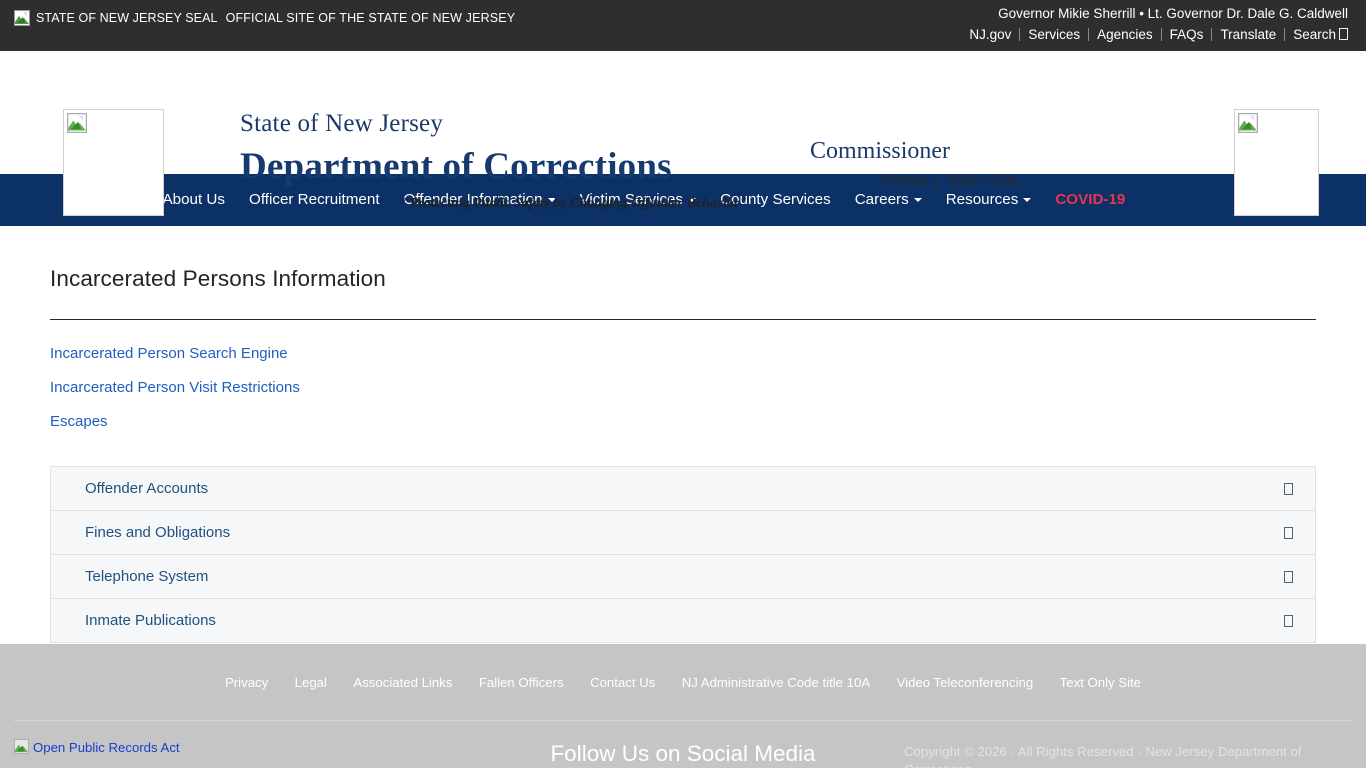 The image size is (1366, 768). I want to click on opra-label: Open Public Records Act, so click(106, 747).